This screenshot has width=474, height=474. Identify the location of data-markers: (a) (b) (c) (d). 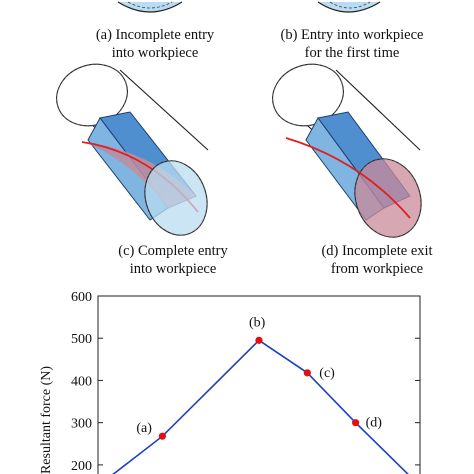
(259, 377).